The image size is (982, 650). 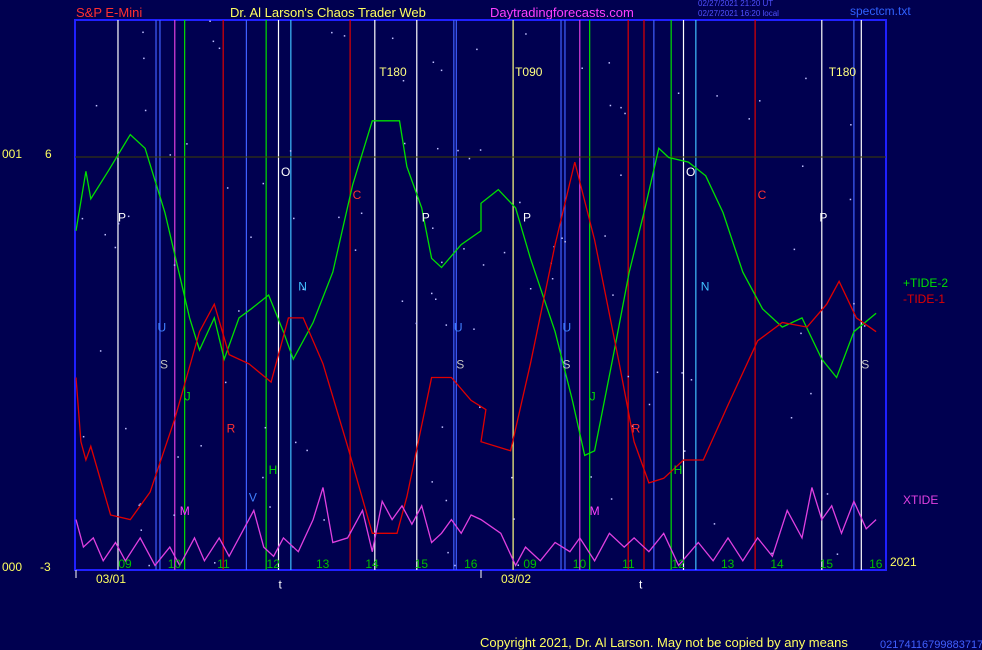 What do you see at coordinates (476, 527) in the screenshot?
I see `series-line-xtide` at bounding box center [476, 527].